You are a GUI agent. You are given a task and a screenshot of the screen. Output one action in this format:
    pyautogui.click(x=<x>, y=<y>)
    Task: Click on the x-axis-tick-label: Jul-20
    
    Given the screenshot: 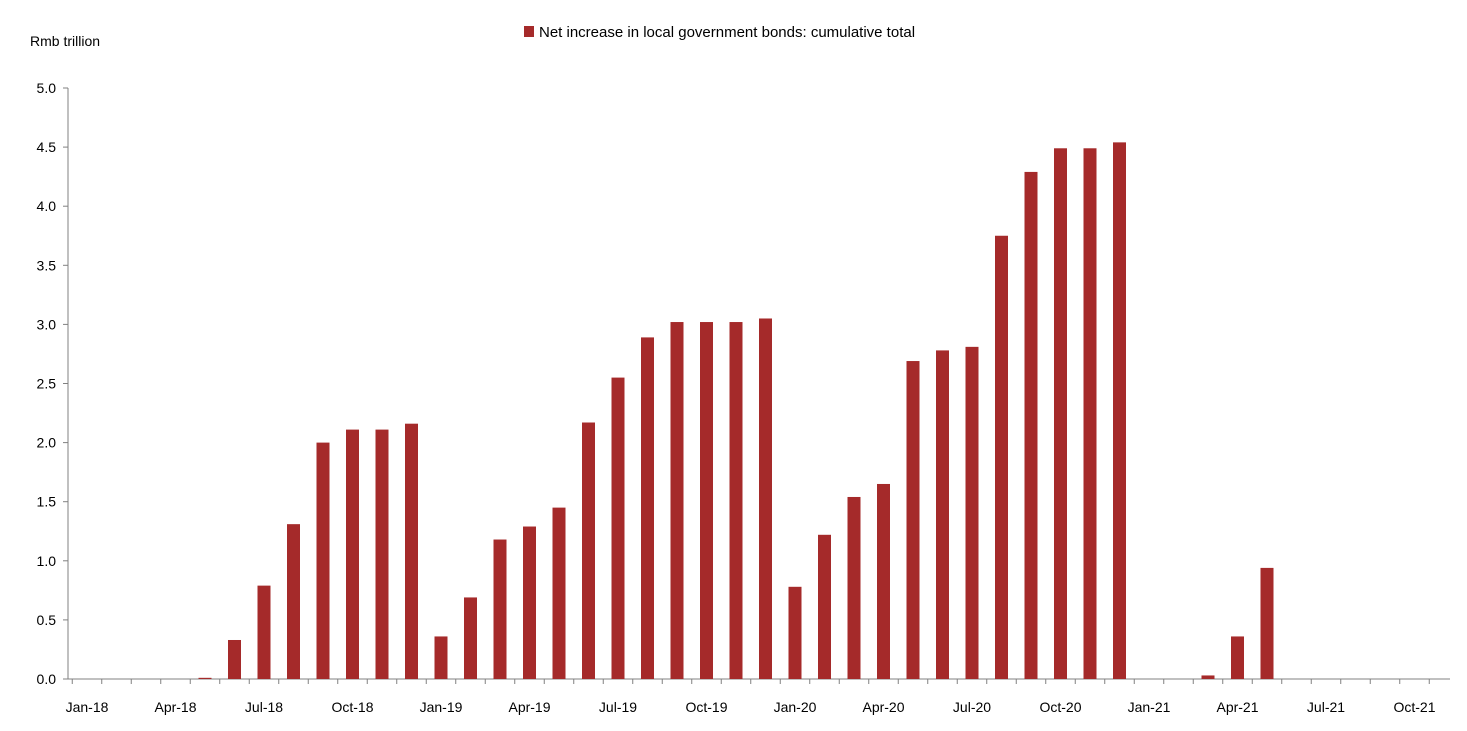 What is the action you would take?
    pyautogui.click(x=972, y=707)
    